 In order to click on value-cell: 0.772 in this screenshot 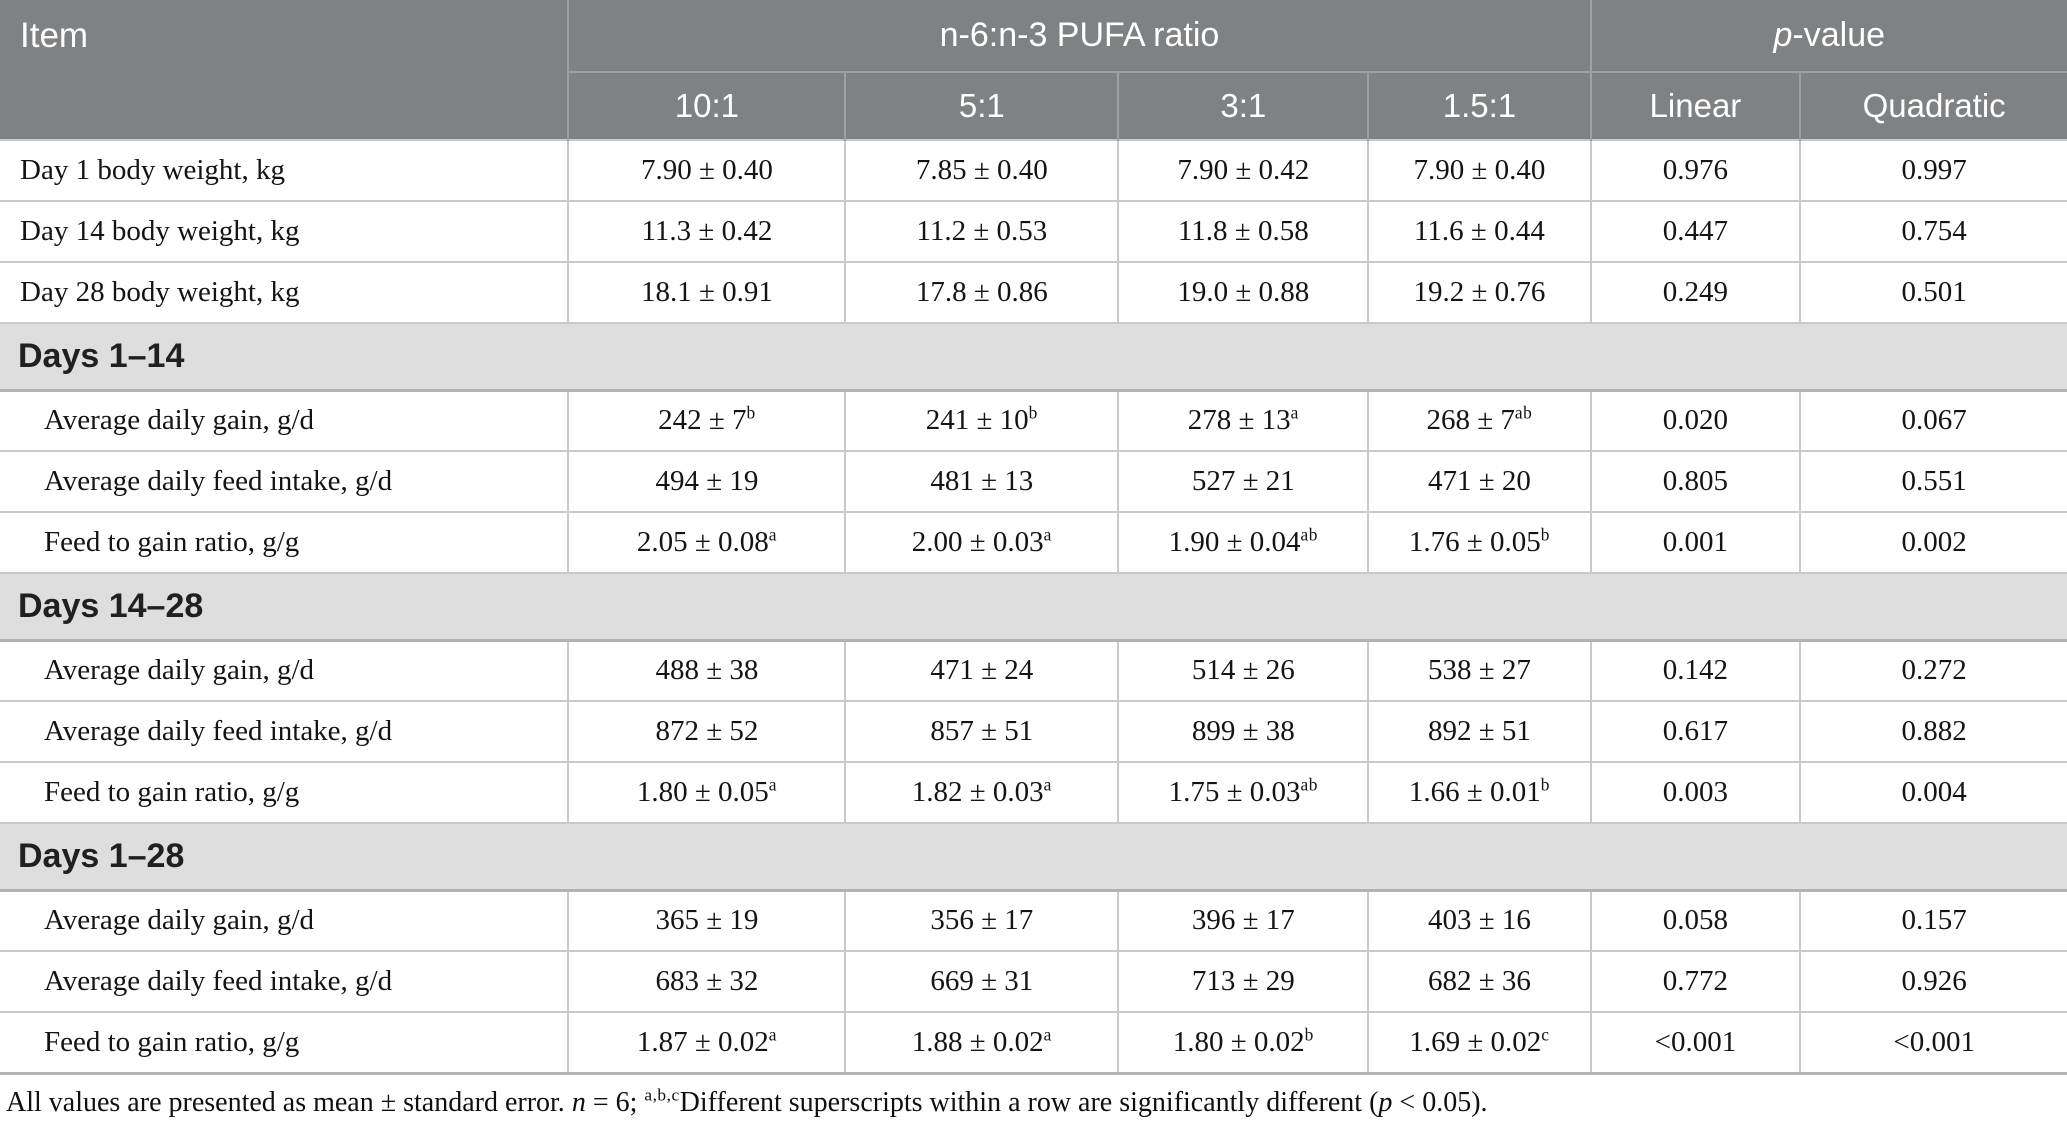, I will do `click(1695, 981)`.